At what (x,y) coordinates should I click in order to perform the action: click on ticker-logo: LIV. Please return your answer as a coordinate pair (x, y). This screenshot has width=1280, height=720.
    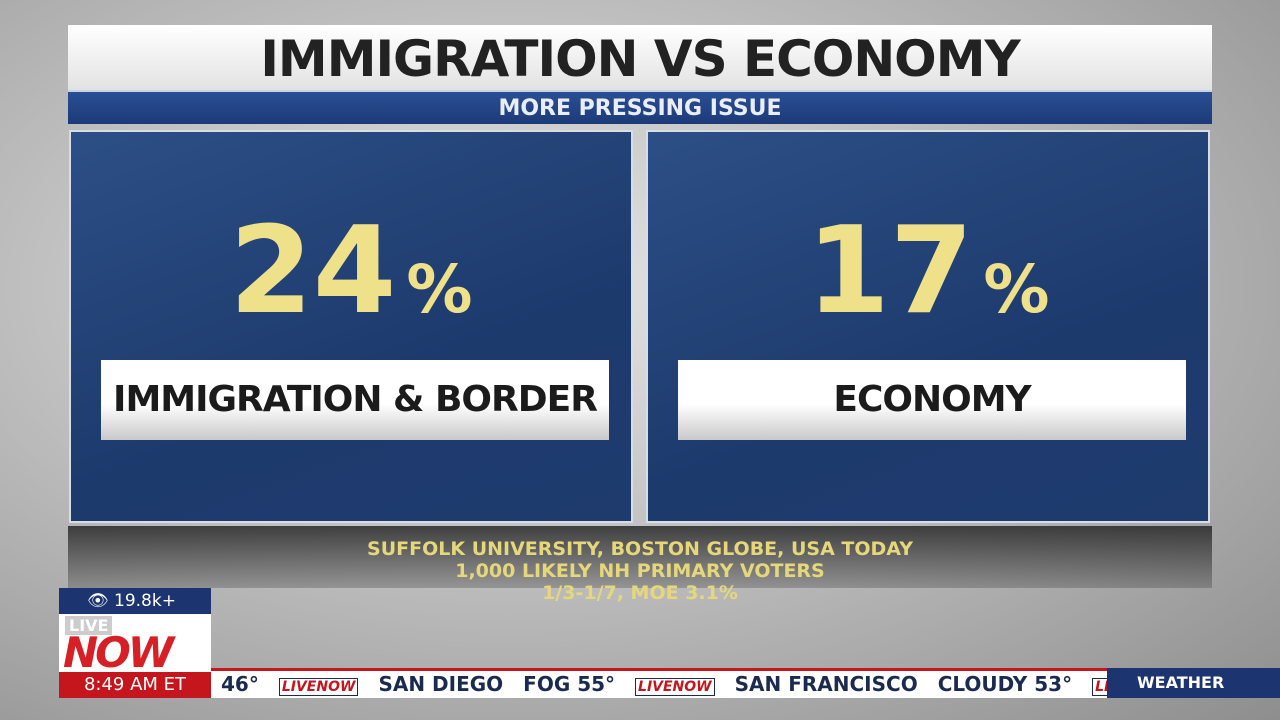
    Looking at the image, I should click on (1099, 687).